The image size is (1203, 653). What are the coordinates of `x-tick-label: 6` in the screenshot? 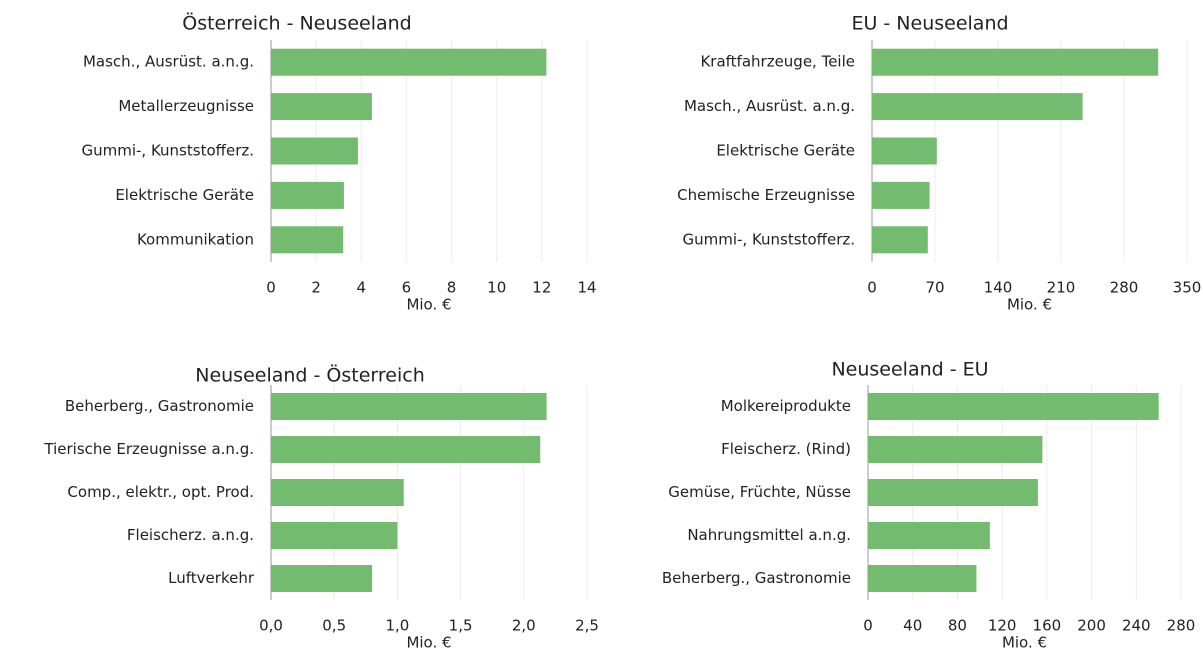 It's located at (407, 288).